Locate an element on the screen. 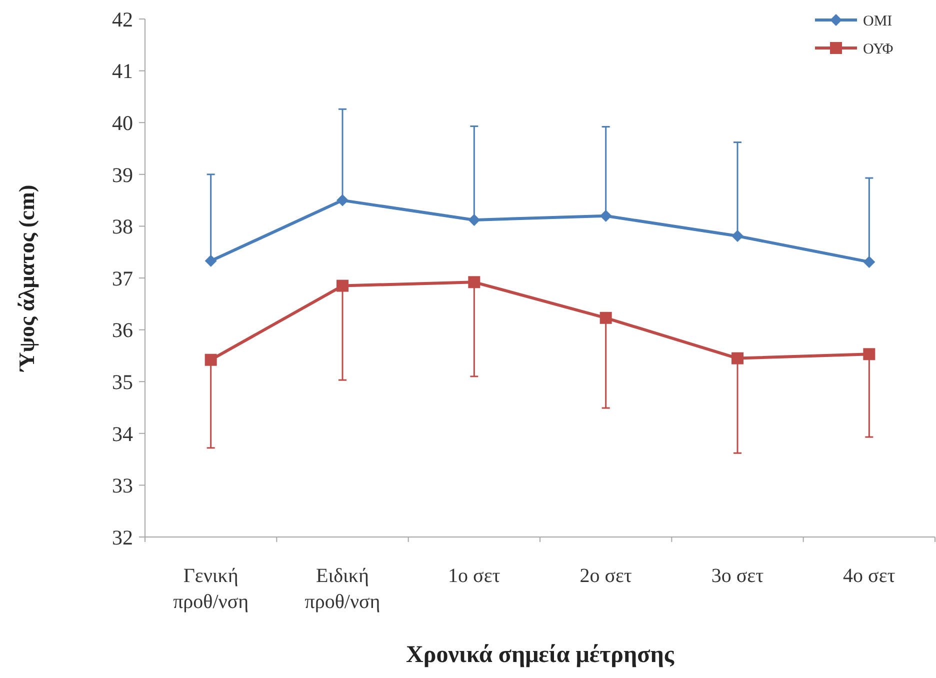 The height and width of the screenshot is (678, 936). y-tick-label: 39 is located at coordinates (122, 174).